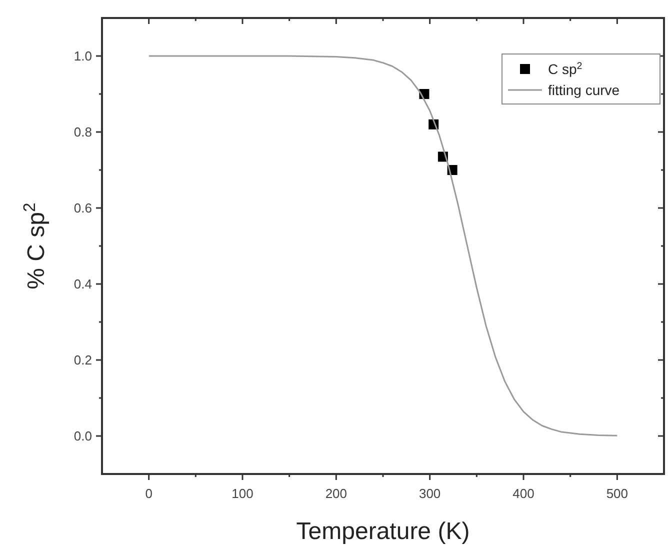 This screenshot has width=668, height=553. I want to click on y-tick-label: 0.8, so click(83, 132).